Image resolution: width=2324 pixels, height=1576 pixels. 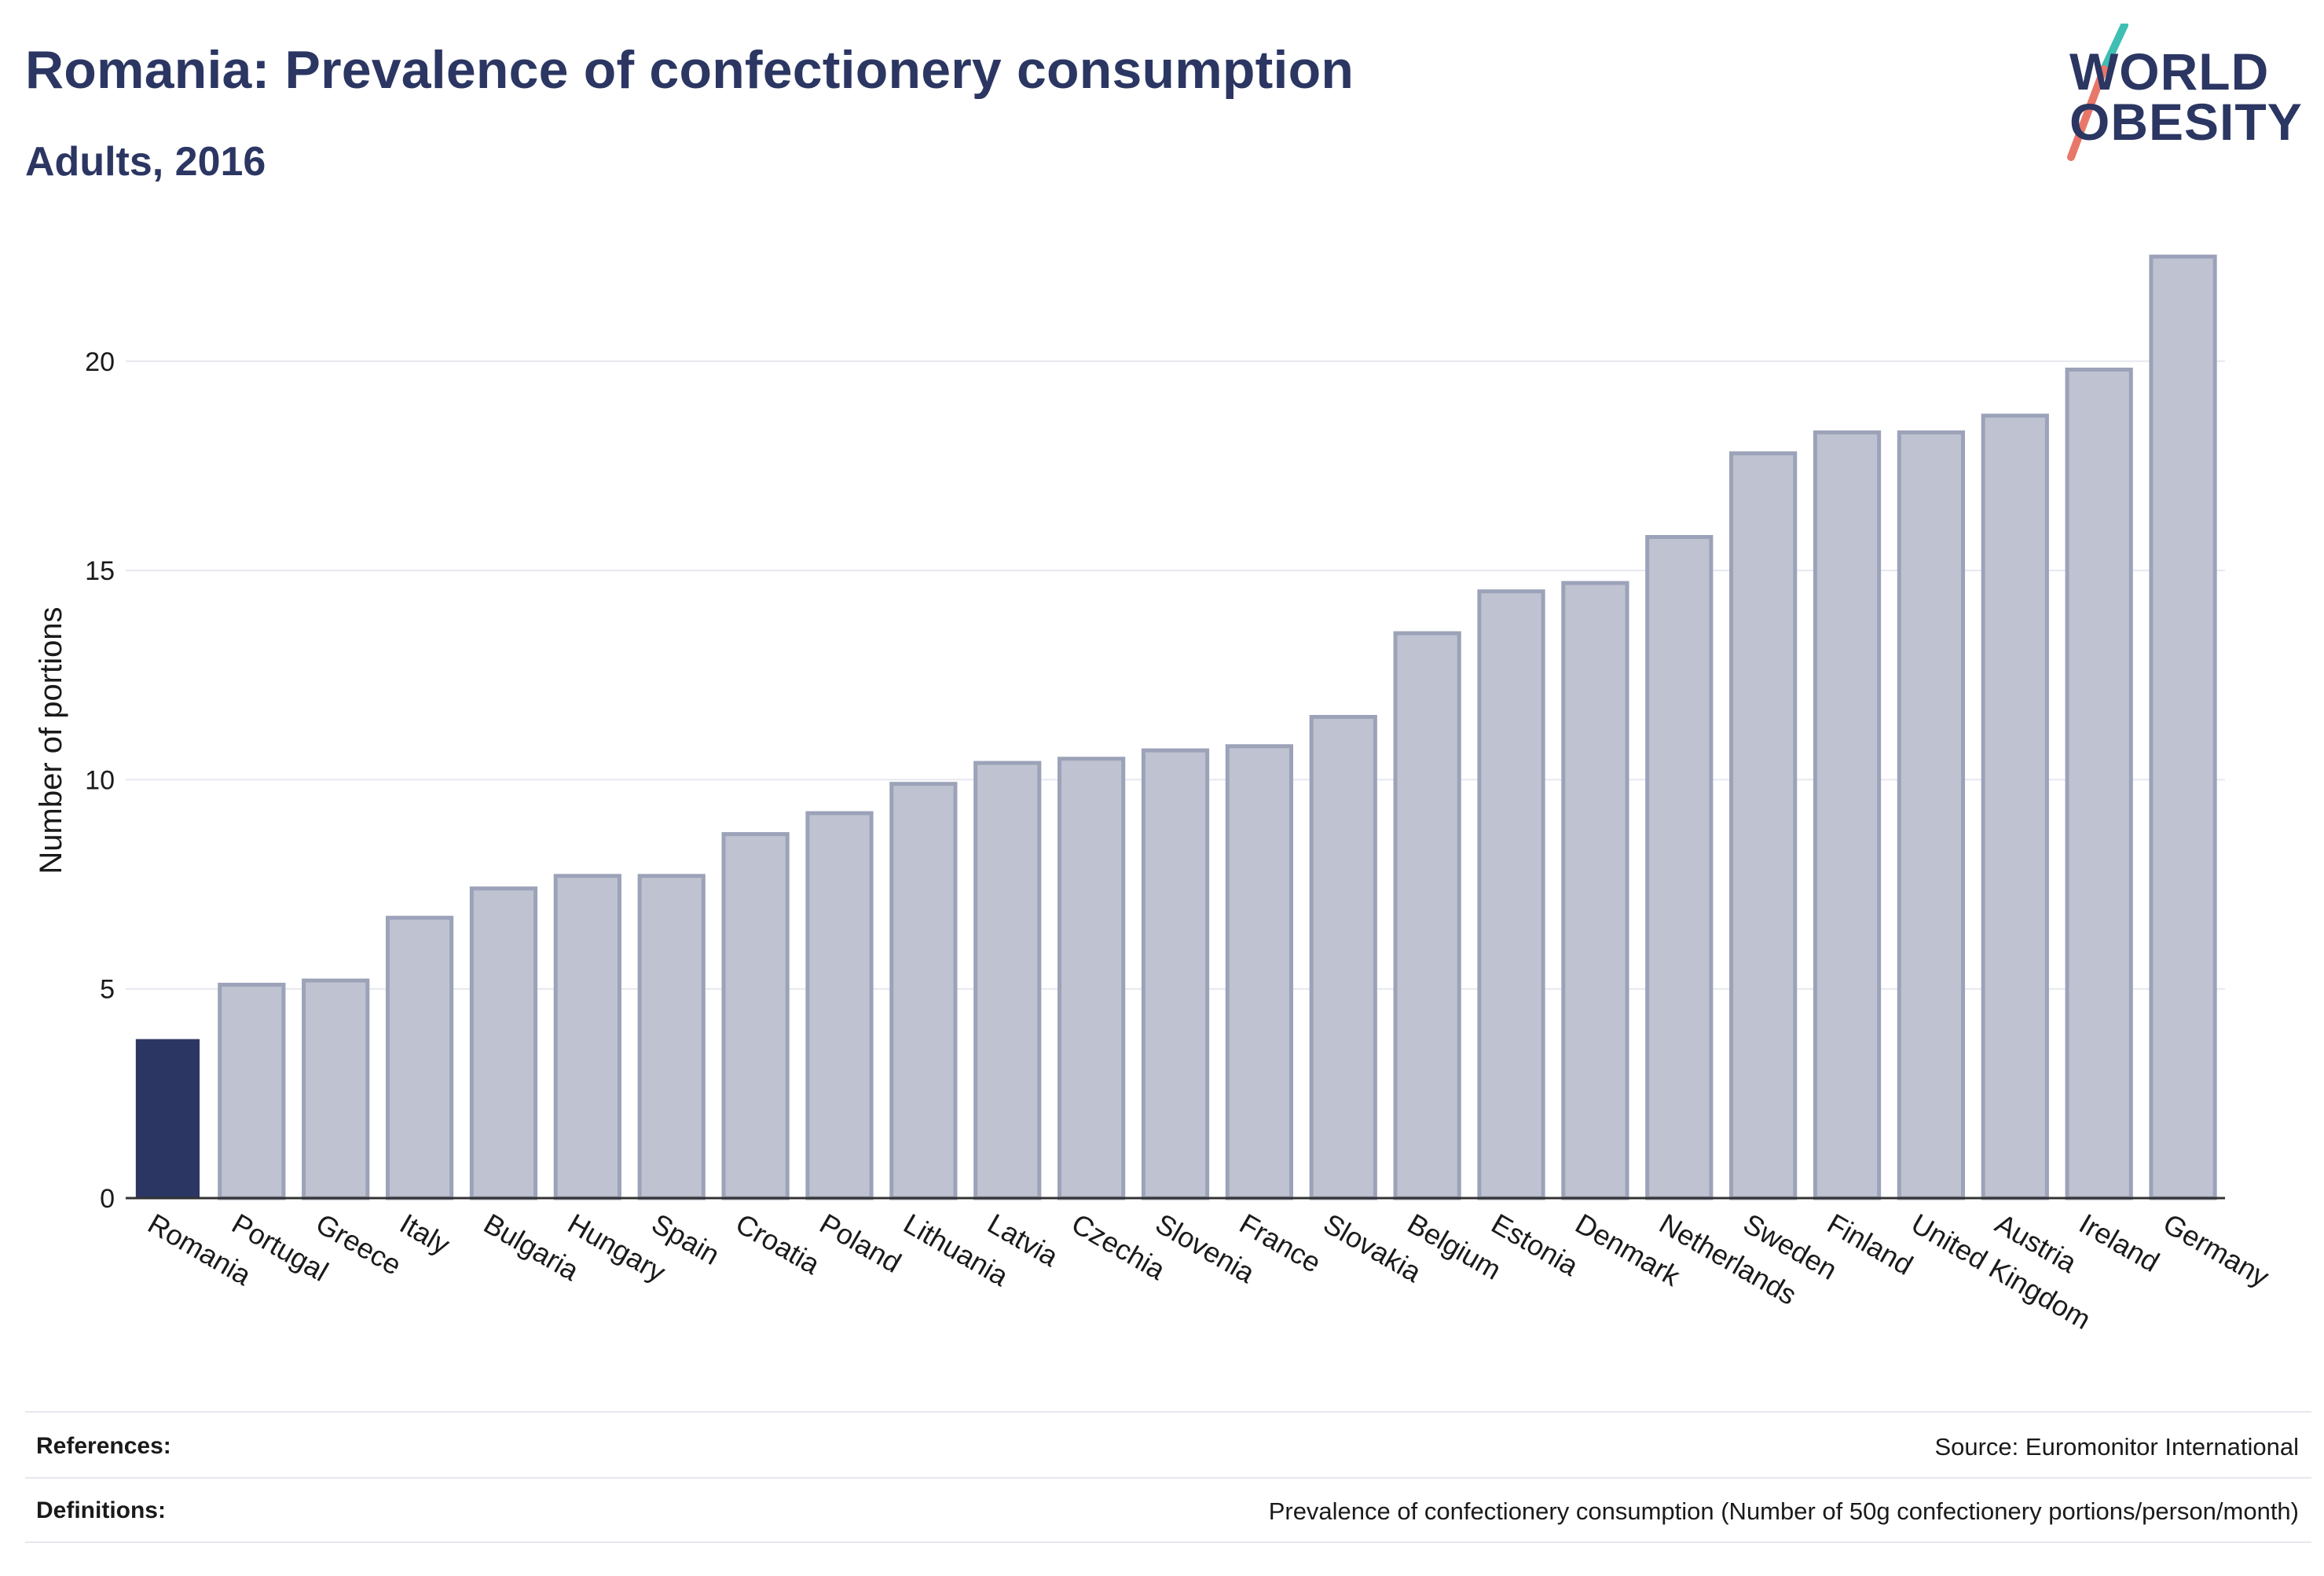 I want to click on bar-finland, so click(x=1847, y=815).